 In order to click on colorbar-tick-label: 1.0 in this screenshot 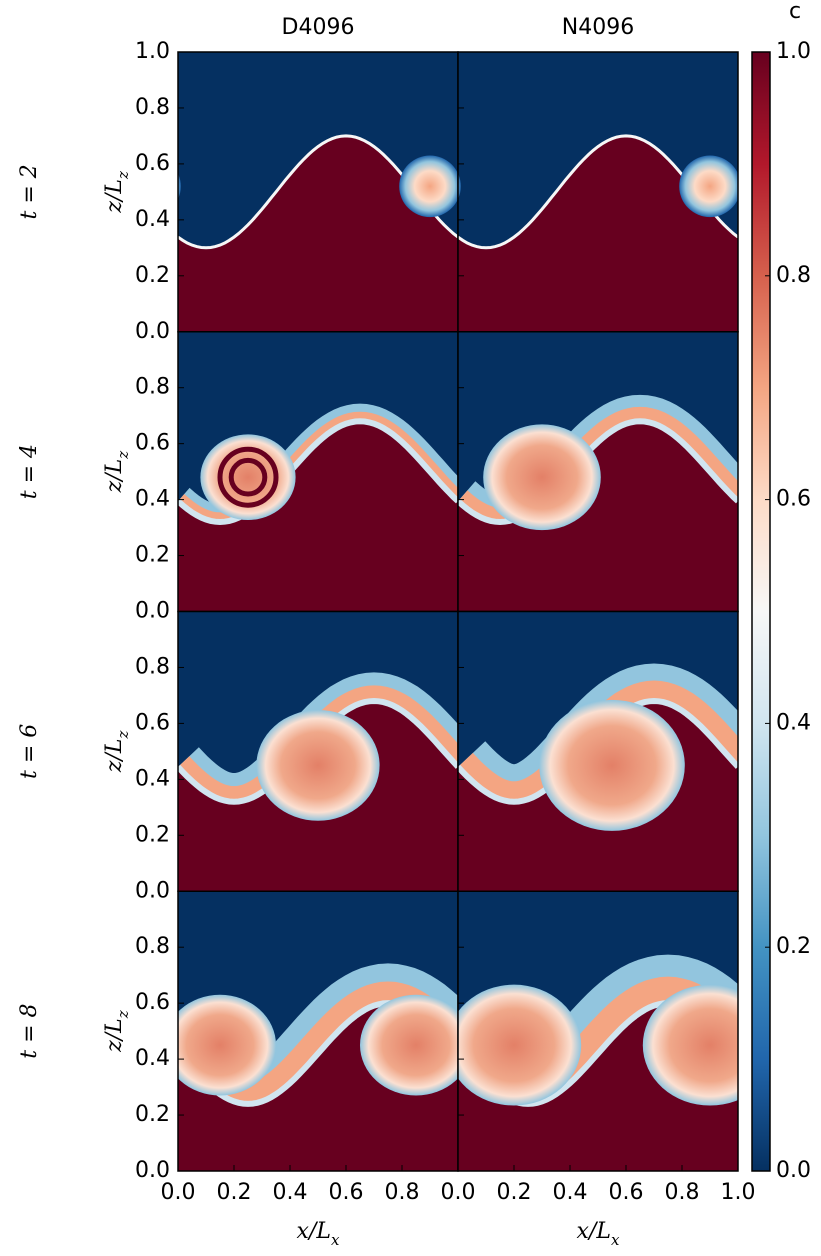, I will do `click(793, 51)`.